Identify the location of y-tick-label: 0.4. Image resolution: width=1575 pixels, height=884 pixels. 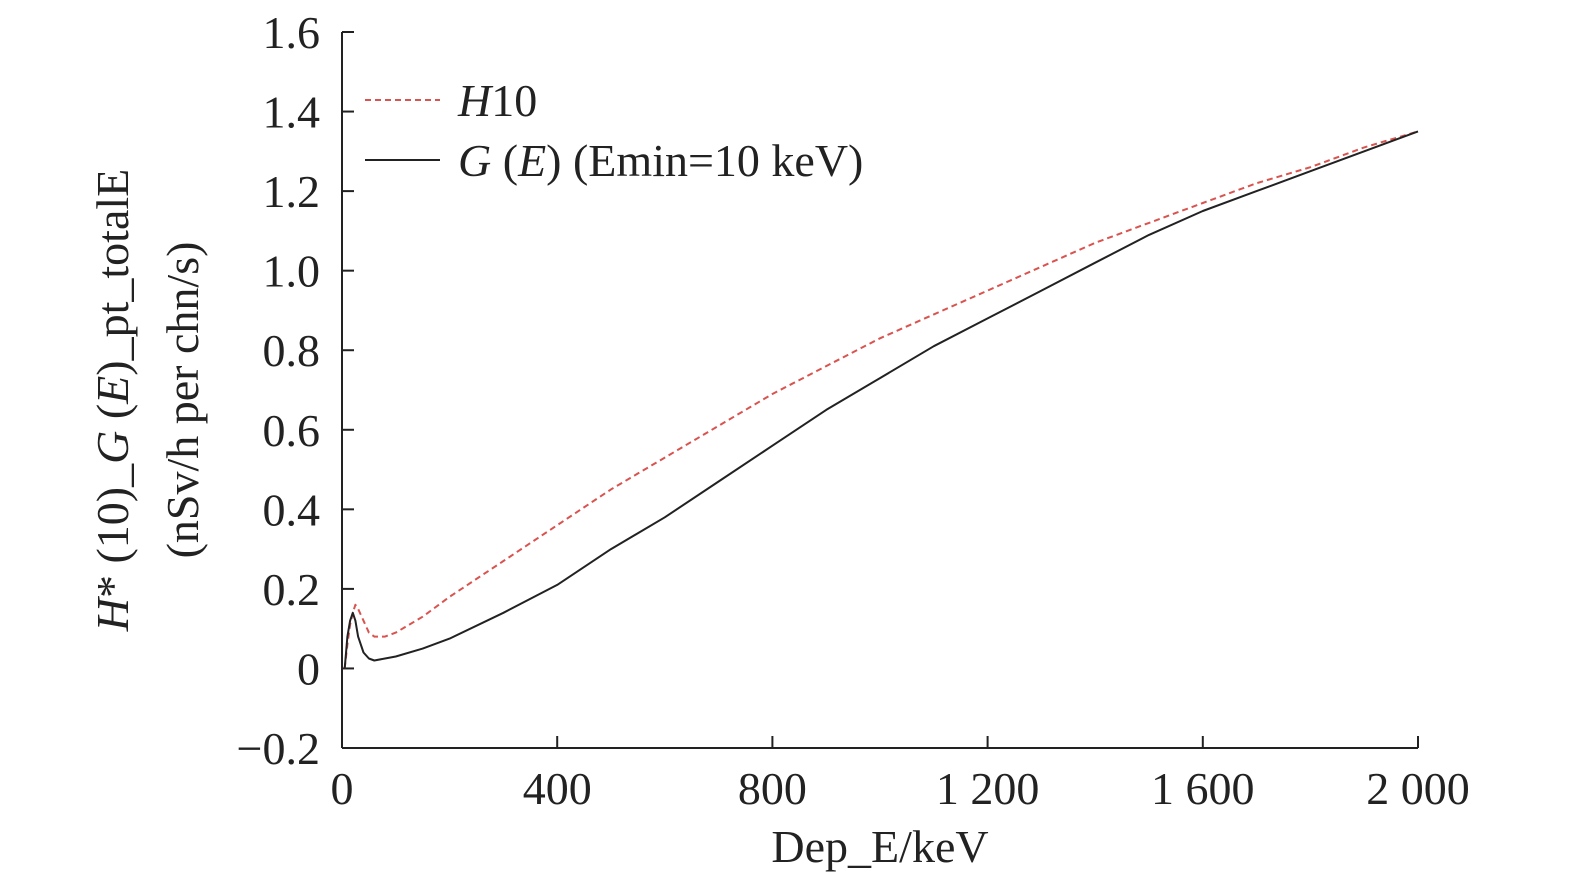
(292, 509).